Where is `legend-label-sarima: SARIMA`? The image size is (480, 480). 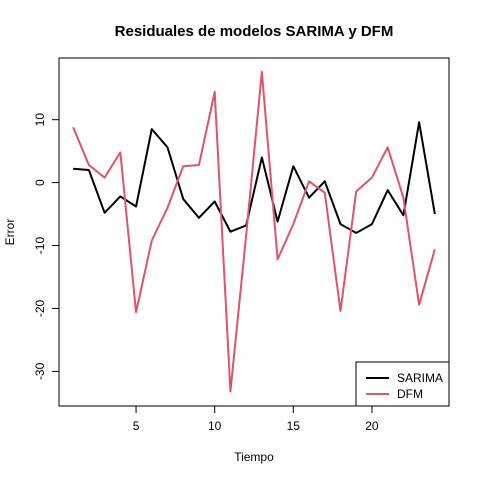
legend-label-sarima: SARIMA is located at coordinates (420, 378).